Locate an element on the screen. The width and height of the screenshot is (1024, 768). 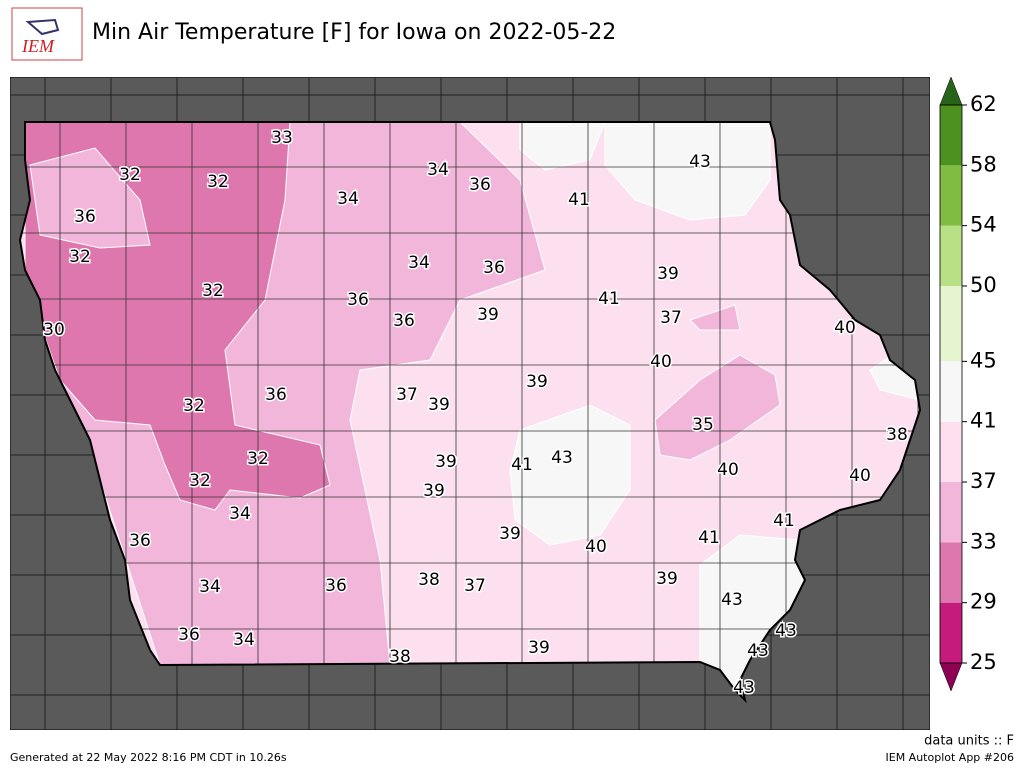
colorbar-tick-label: 41 is located at coordinates (983, 421).